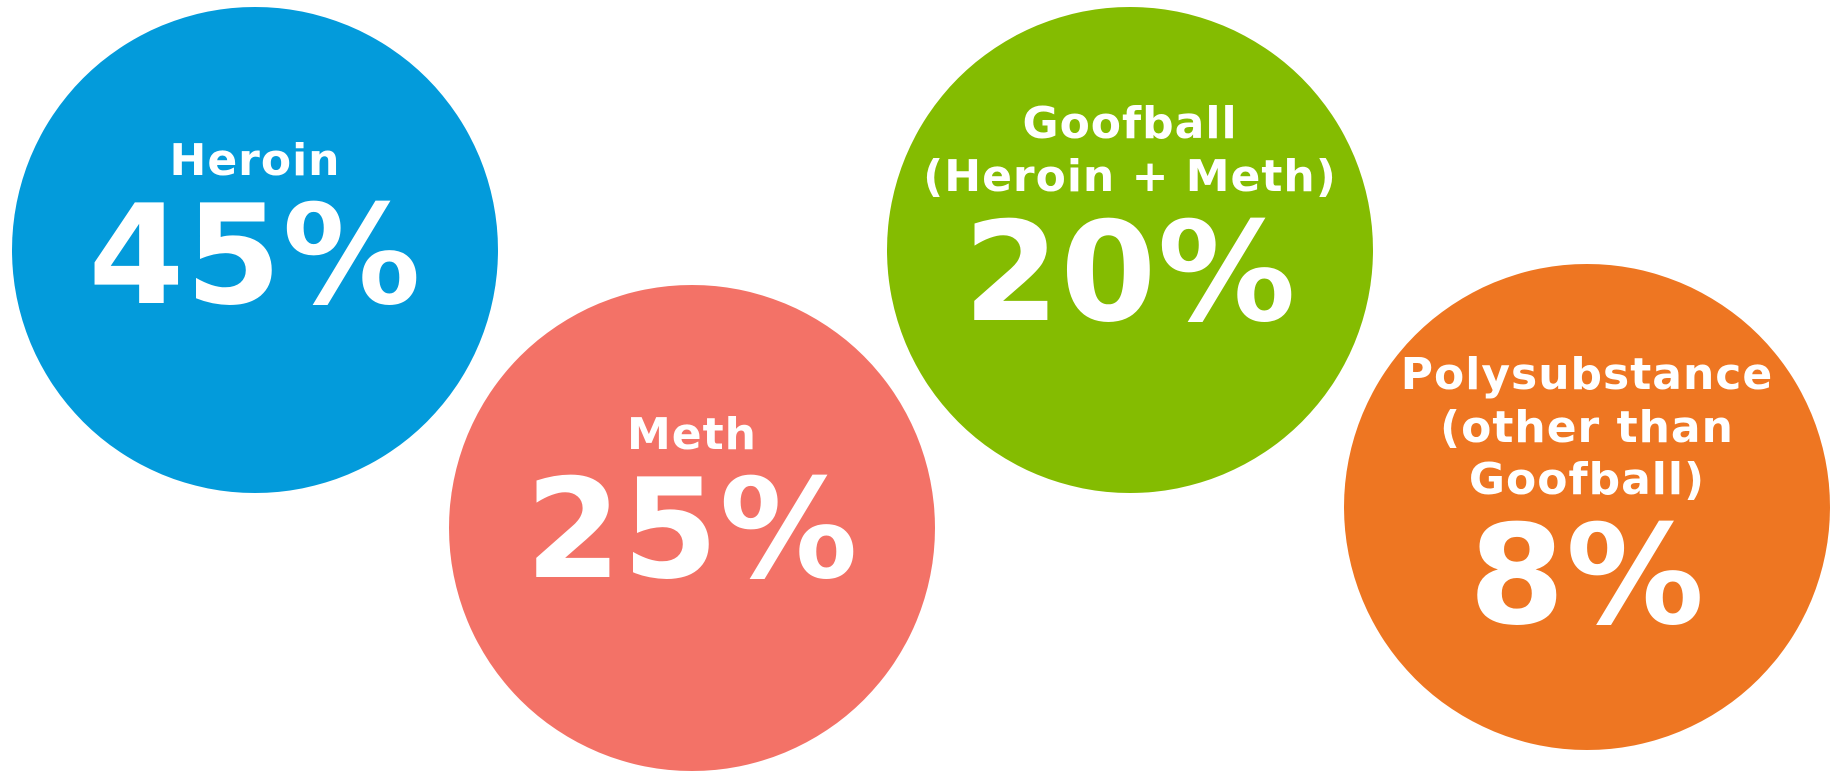  I want to click on bubble-meth-label-line: Meth, so click(692, 434).